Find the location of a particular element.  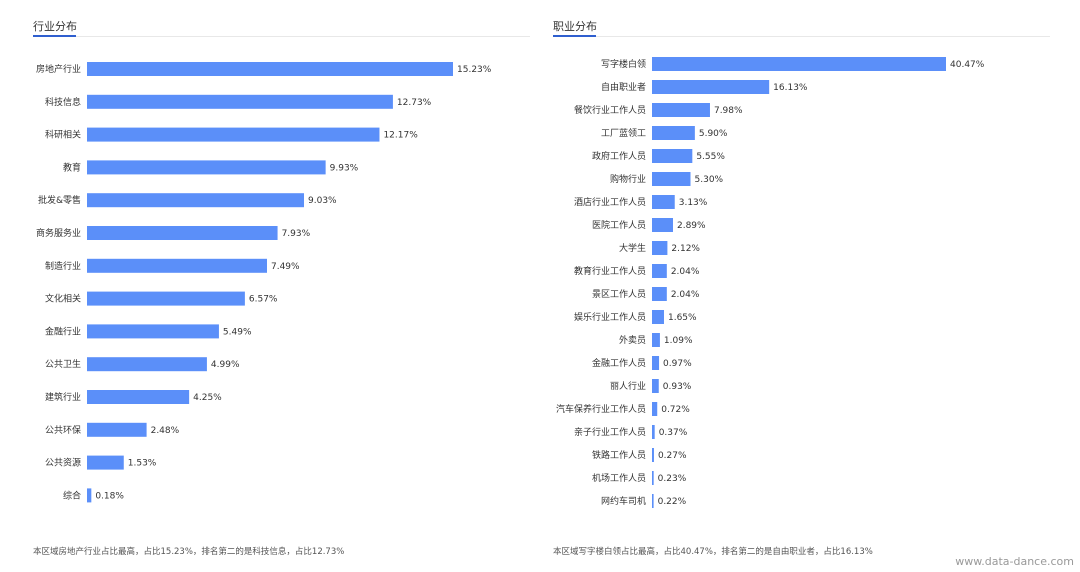

category-label: 写字楼白领 is located at coordinates (623, 64).